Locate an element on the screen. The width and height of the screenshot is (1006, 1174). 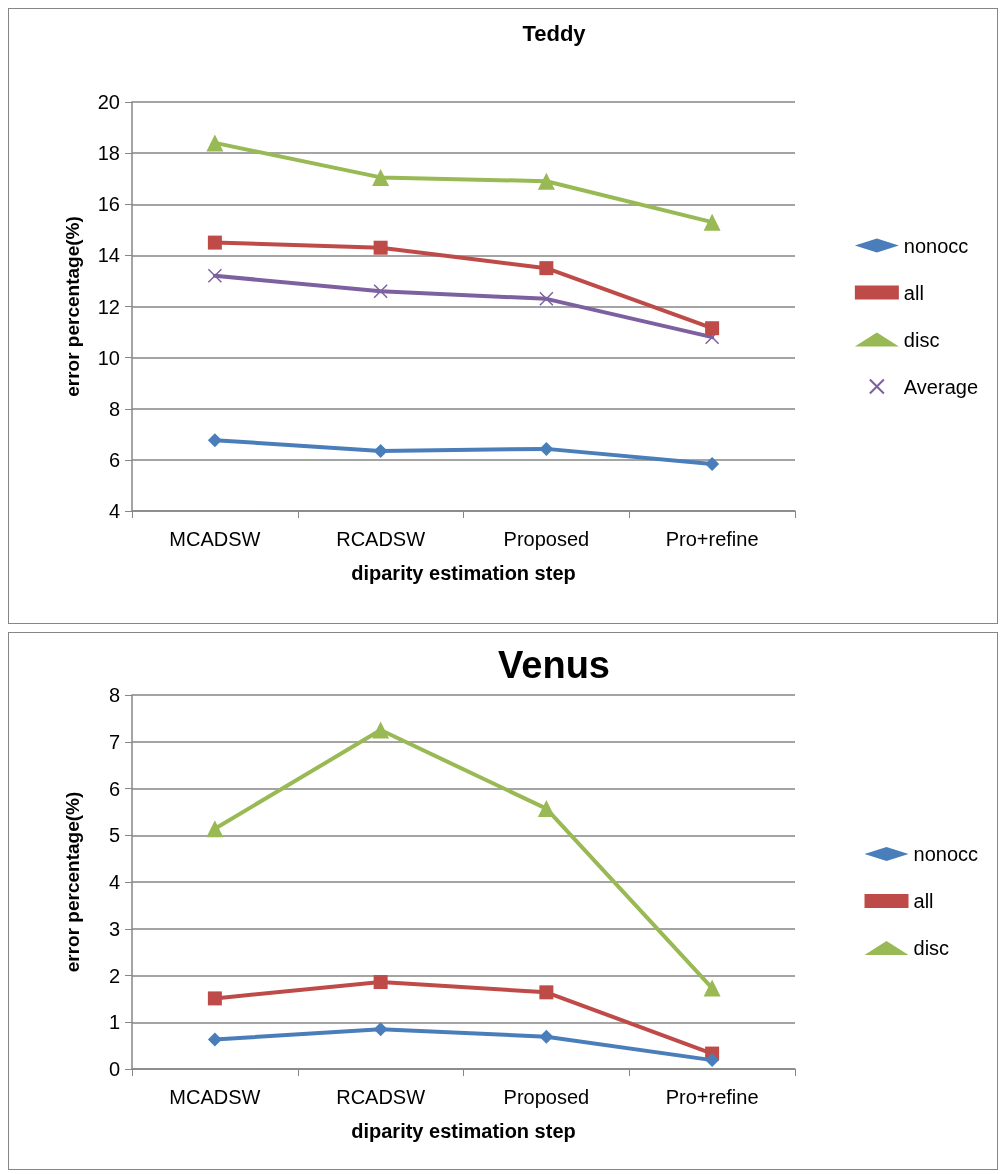
y-tick-label: 18 is located at coordinates (108, 153).